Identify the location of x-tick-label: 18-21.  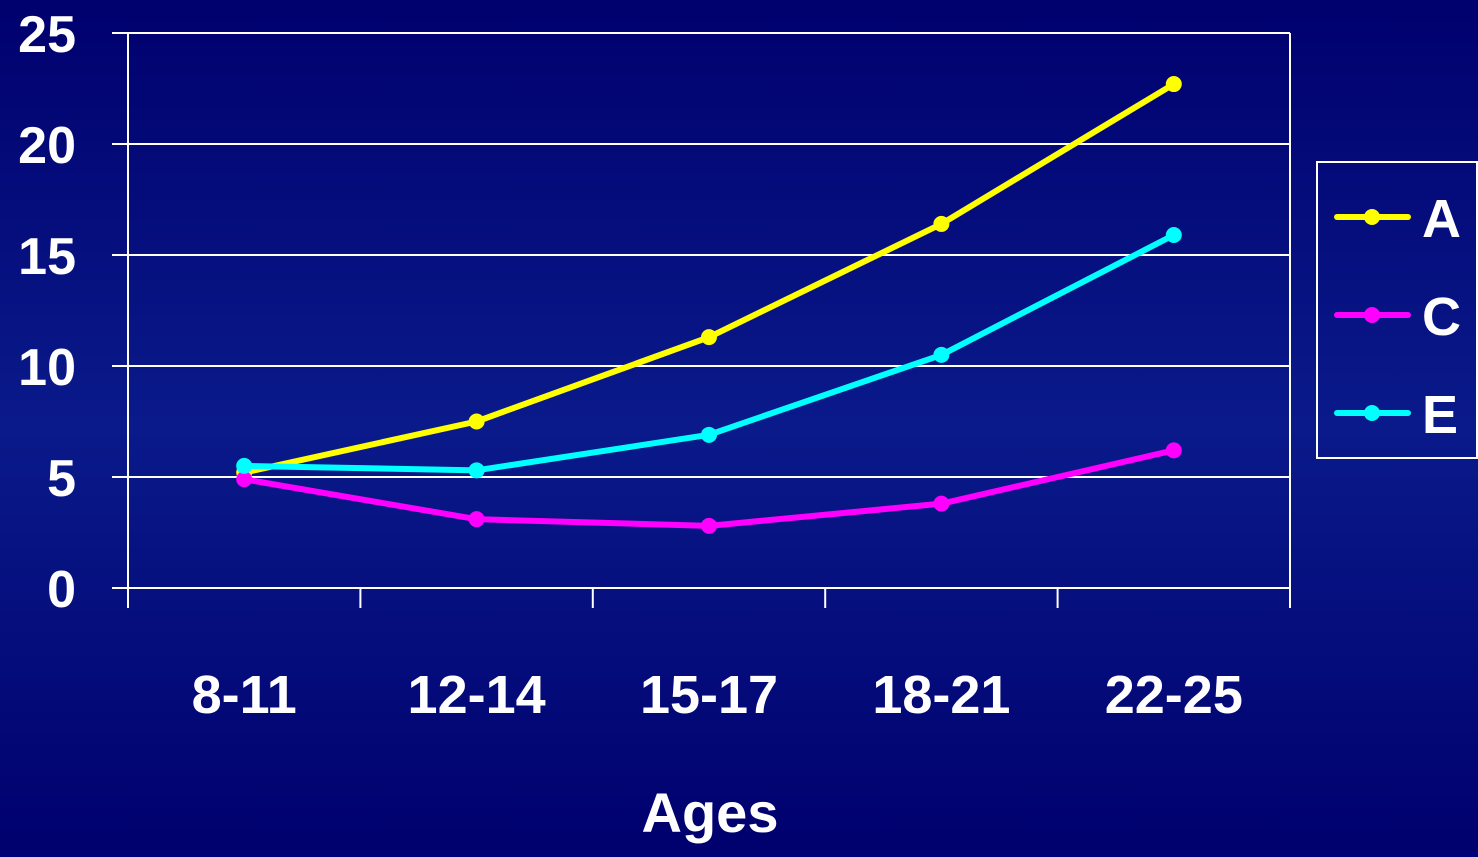
(941, 695).